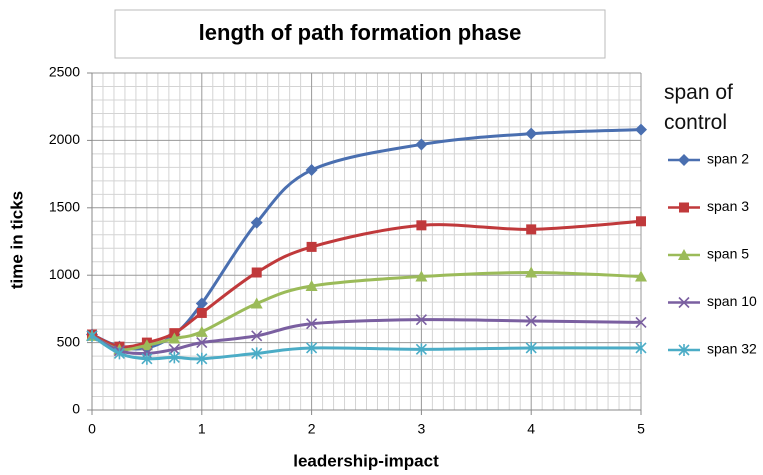 Image resolution: width=763 pixels, height=475 pixels. I want to click on x-tick-label: 2, so click(312, 429).